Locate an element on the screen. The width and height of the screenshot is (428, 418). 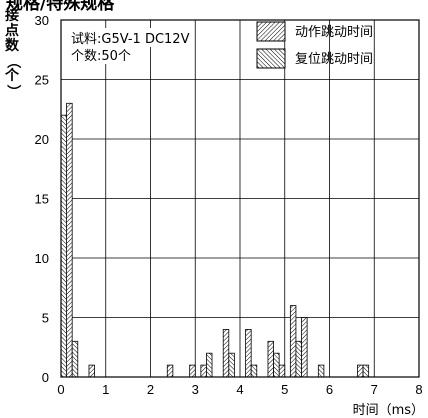
x-axis-label: 时间（ms） is located at coordinates (388, 410).